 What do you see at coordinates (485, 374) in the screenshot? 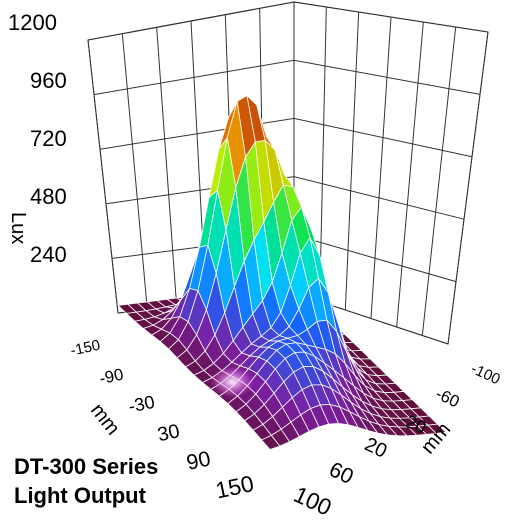
I see `right-axis-tick: -100` at bounding box center [485, 374].